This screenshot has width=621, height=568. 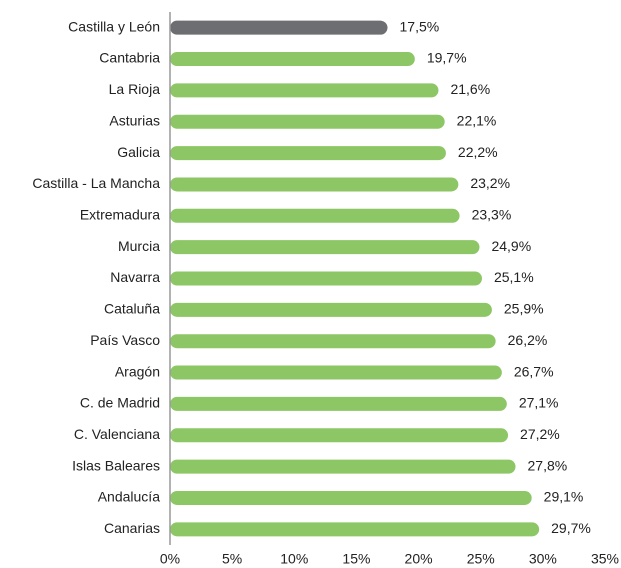 What do you see at coordinates (528, 340) in the screenshot?
I see `value-label: 26,2%` at bounding box center [528, 340].